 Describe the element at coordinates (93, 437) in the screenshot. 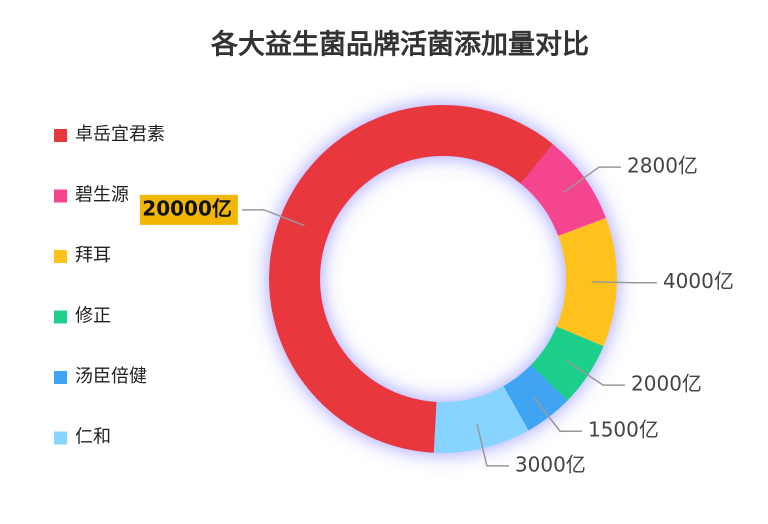

I see `legend-text: 仁和` at that location.